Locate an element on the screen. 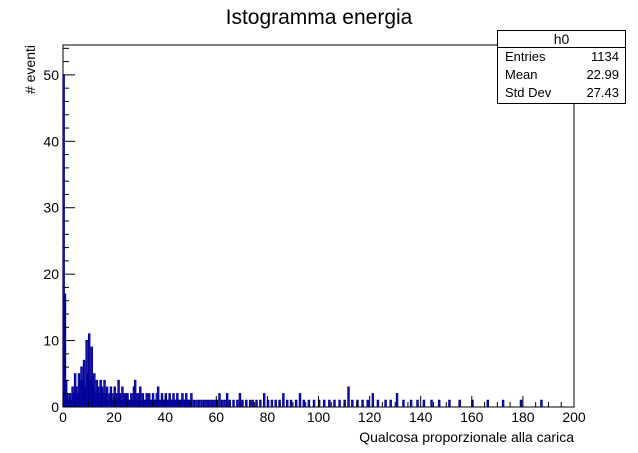 The width and height of the screenshot is (638, 453). y-tick-label: 10 is located at coordinates (51, 341).